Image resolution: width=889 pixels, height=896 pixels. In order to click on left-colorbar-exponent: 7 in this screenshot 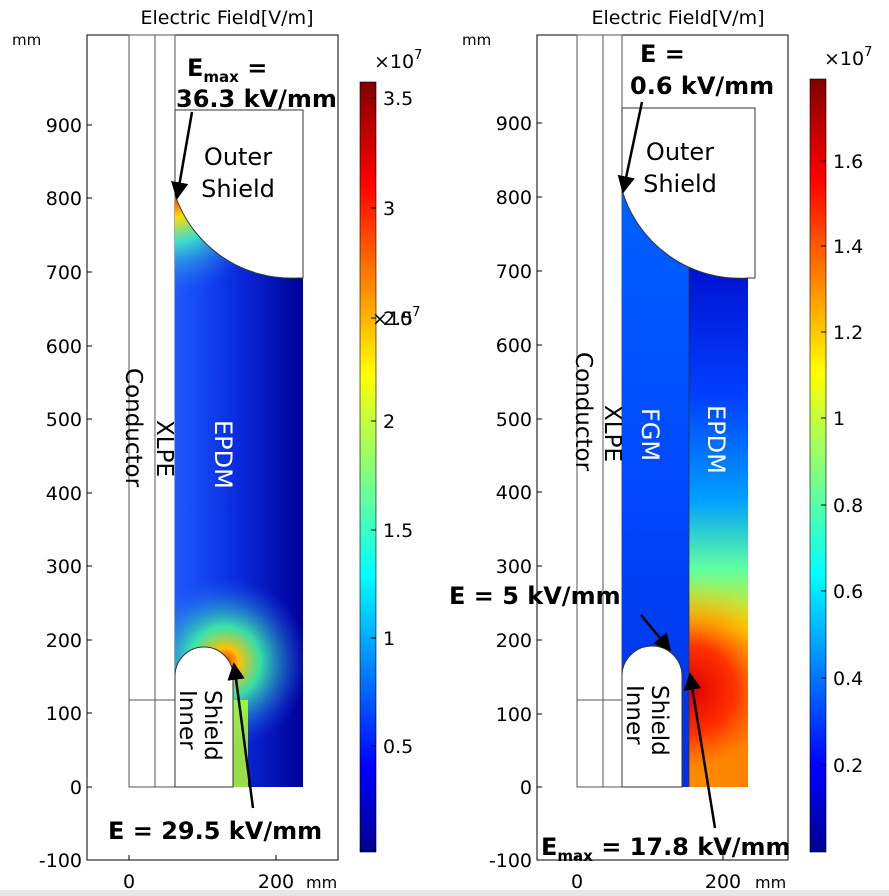, I will do `click(418, 55)`.